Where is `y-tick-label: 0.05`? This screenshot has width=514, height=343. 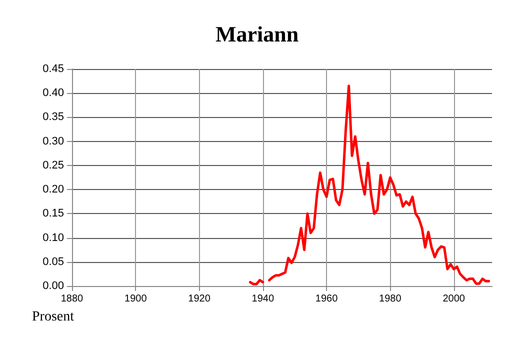
y-tick-label: 0.05 is located at coordinates (53, 262).